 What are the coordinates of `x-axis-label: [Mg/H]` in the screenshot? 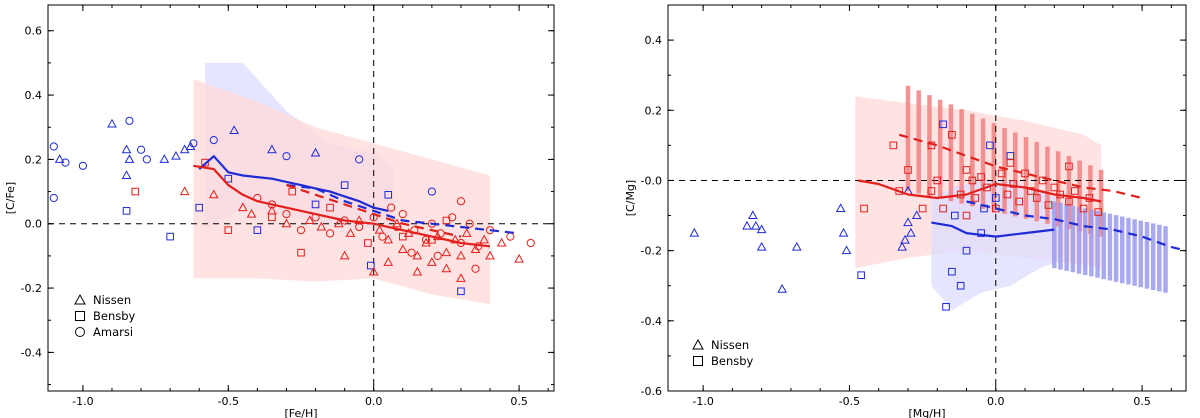 It's located at (926, 412).